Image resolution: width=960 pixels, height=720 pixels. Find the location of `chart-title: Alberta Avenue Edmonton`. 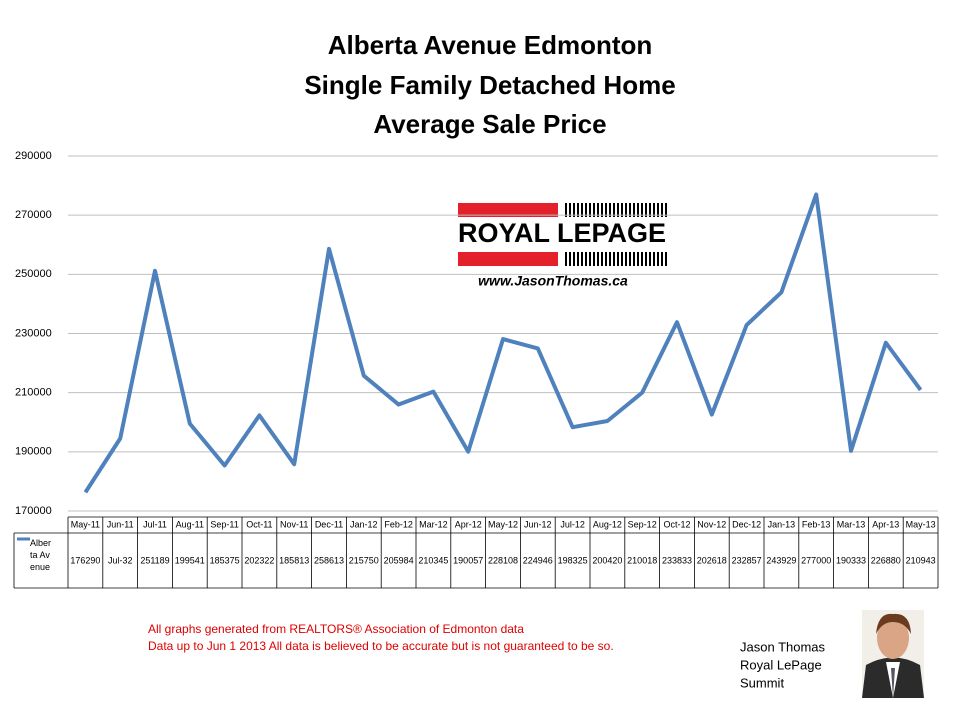

chart-title: Alberta Avenue Edmonton is located at coordinates (490, 45).